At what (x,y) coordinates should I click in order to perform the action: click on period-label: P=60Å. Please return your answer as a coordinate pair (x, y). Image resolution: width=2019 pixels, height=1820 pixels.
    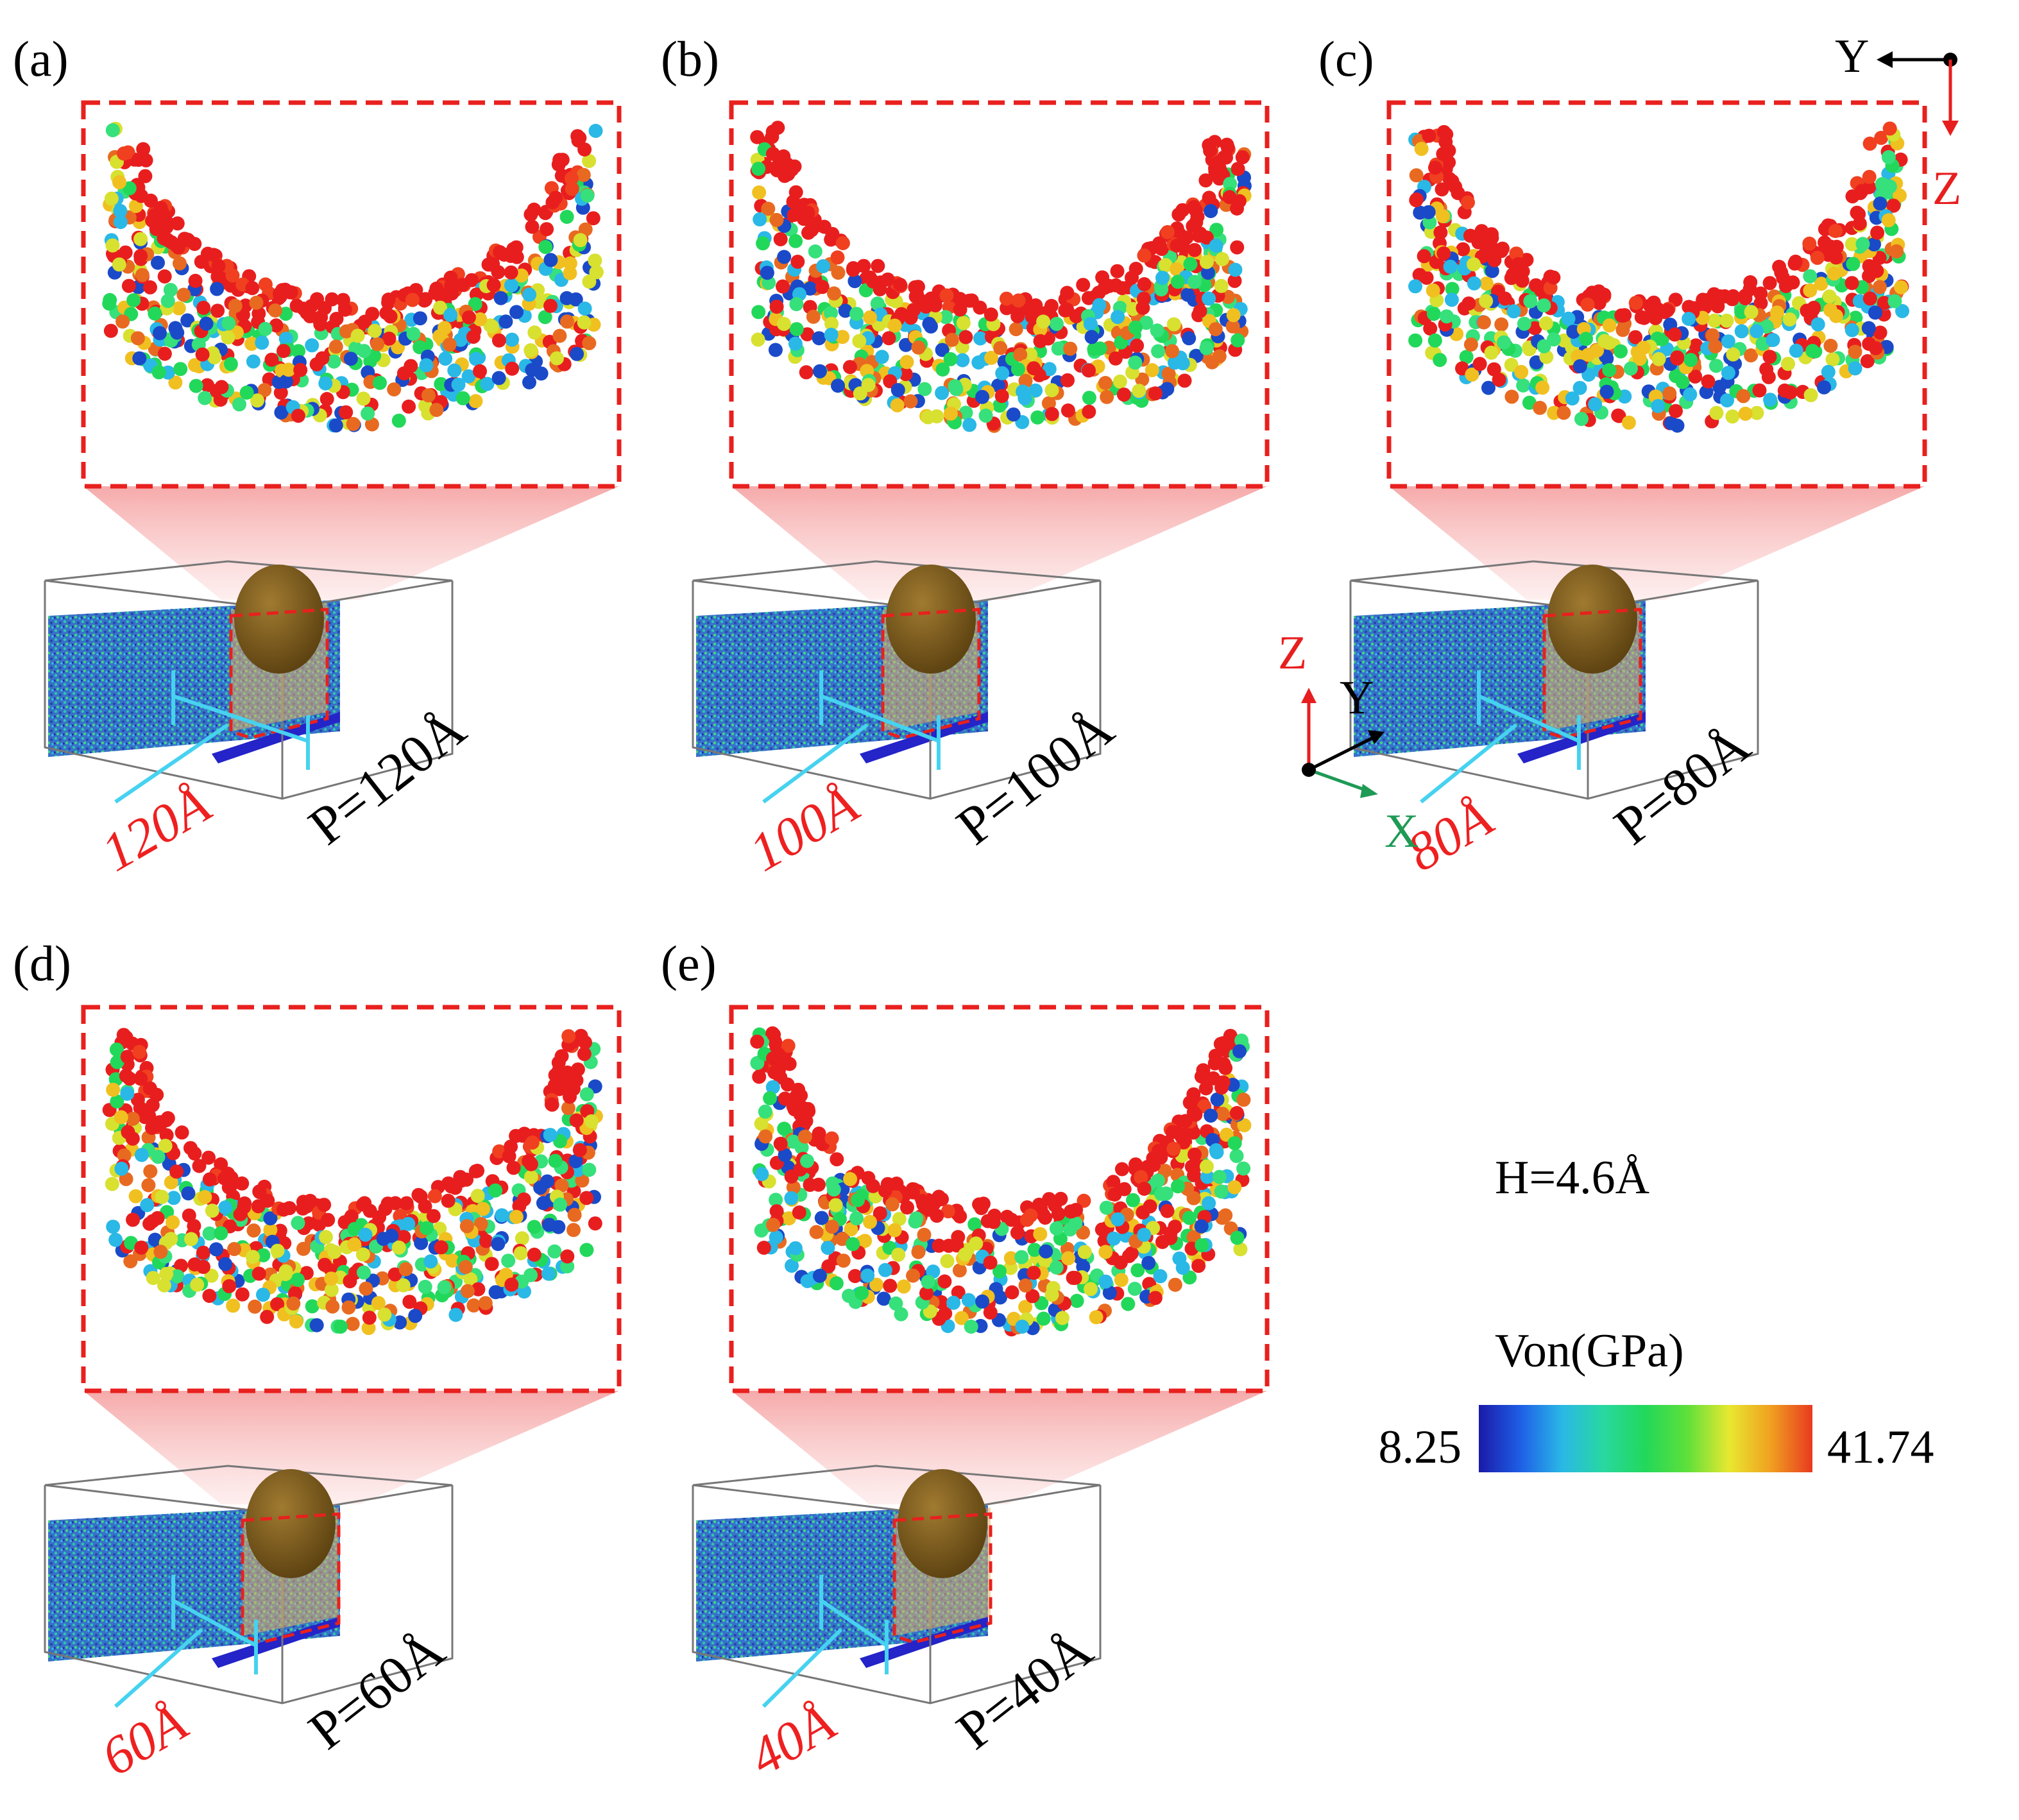
    Looking at the image, I should click on (377, 1690).